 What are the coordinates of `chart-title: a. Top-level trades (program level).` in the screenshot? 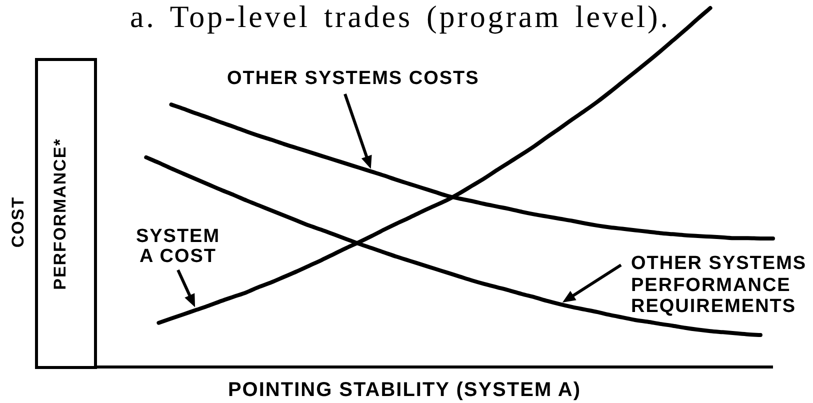 It's located at (400, 17).